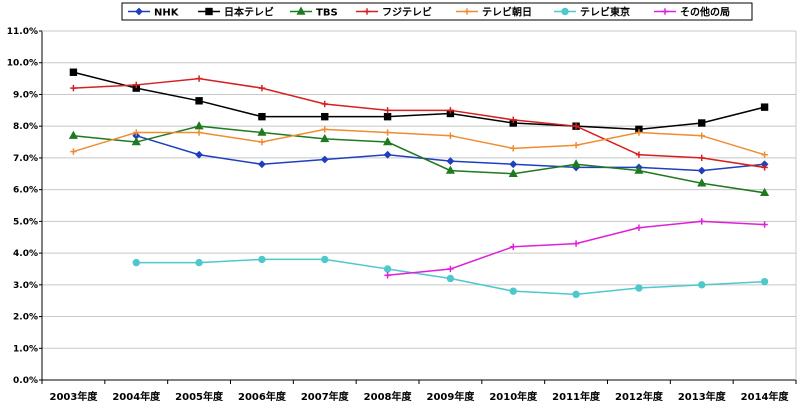  I want to click on legend-label: 日本テレビ, so click(249, 12).